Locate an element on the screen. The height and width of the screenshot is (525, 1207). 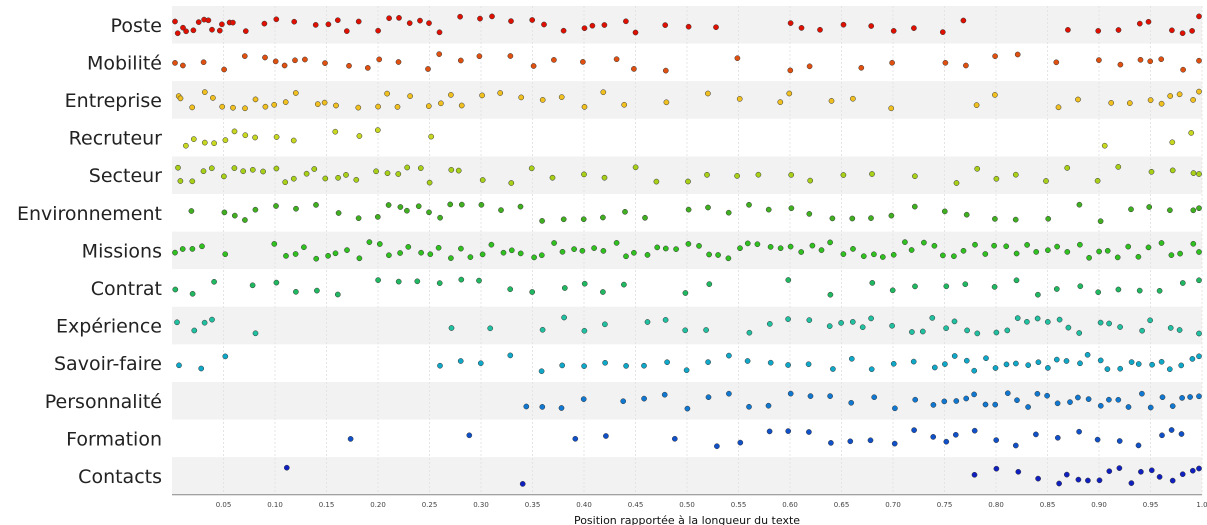
x-tick-label: 1.0 is located at coordinates (1201, 505).